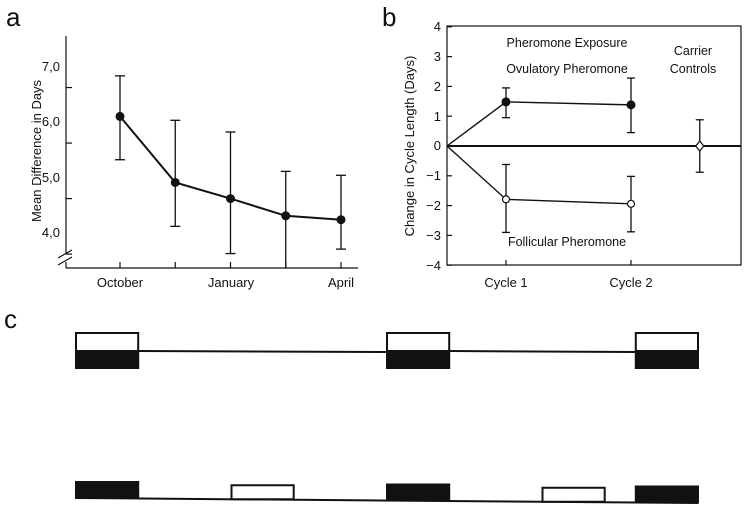 The height and width of the screenshot is (507, 746). What do you see at coordinates (51, 121) in the screenshot?
I see `chart-a-ytick-label: 6,0` at bounding box center [51, 121].